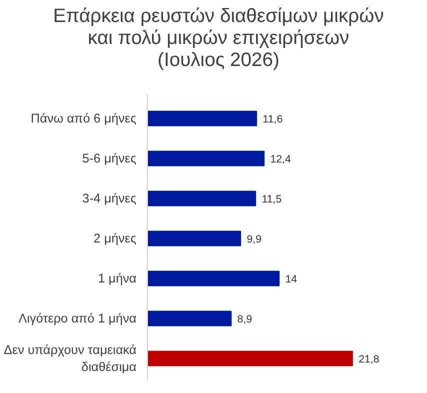  Describe the element at coordinates (272, 120) in the screenshot. I see `data-label: 11,6` at that location.